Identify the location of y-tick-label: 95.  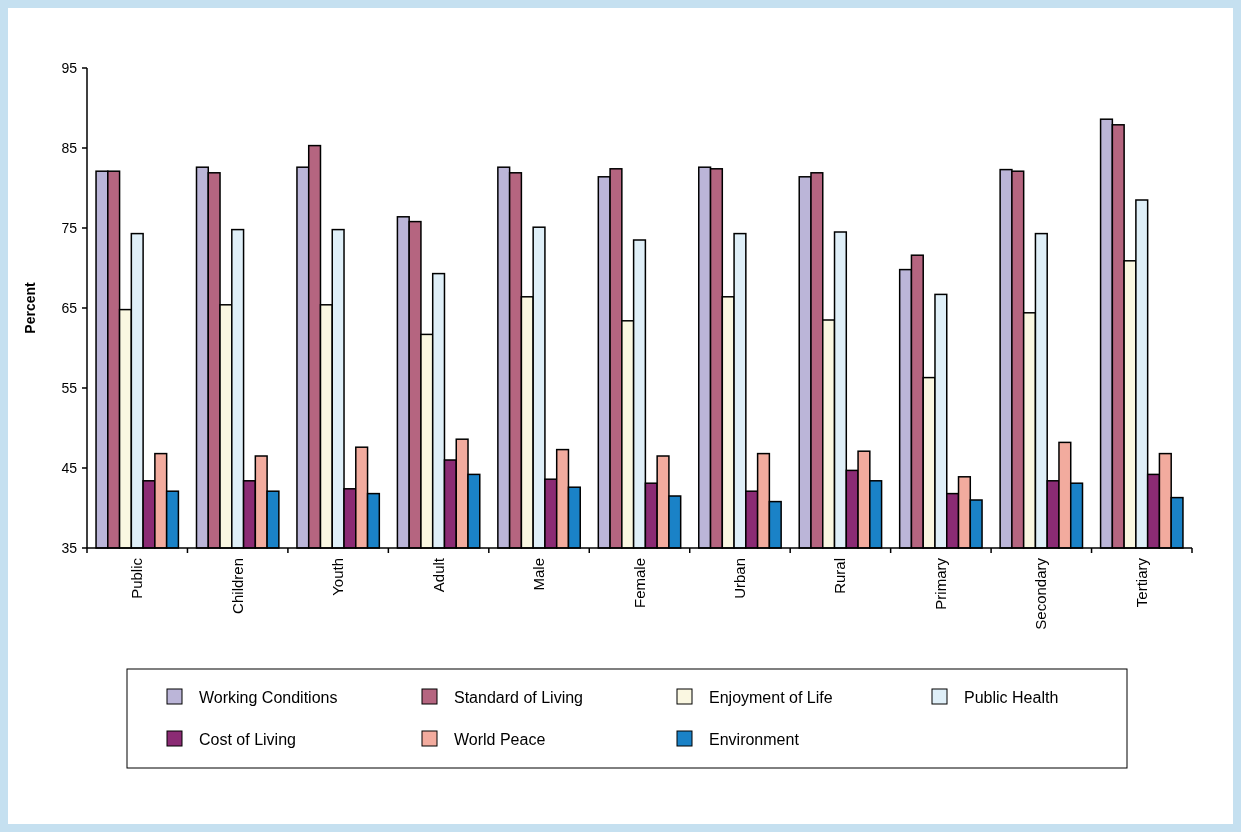
(69, 67).